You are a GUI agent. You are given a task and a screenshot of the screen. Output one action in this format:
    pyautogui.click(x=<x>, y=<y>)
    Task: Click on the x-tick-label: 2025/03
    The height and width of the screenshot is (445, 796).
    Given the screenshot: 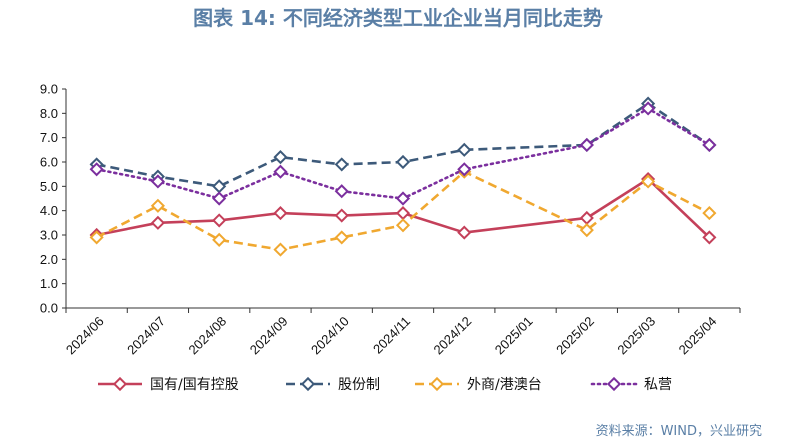 What is the action you would take?
    pyautogui.click(x=636, y=336)
    